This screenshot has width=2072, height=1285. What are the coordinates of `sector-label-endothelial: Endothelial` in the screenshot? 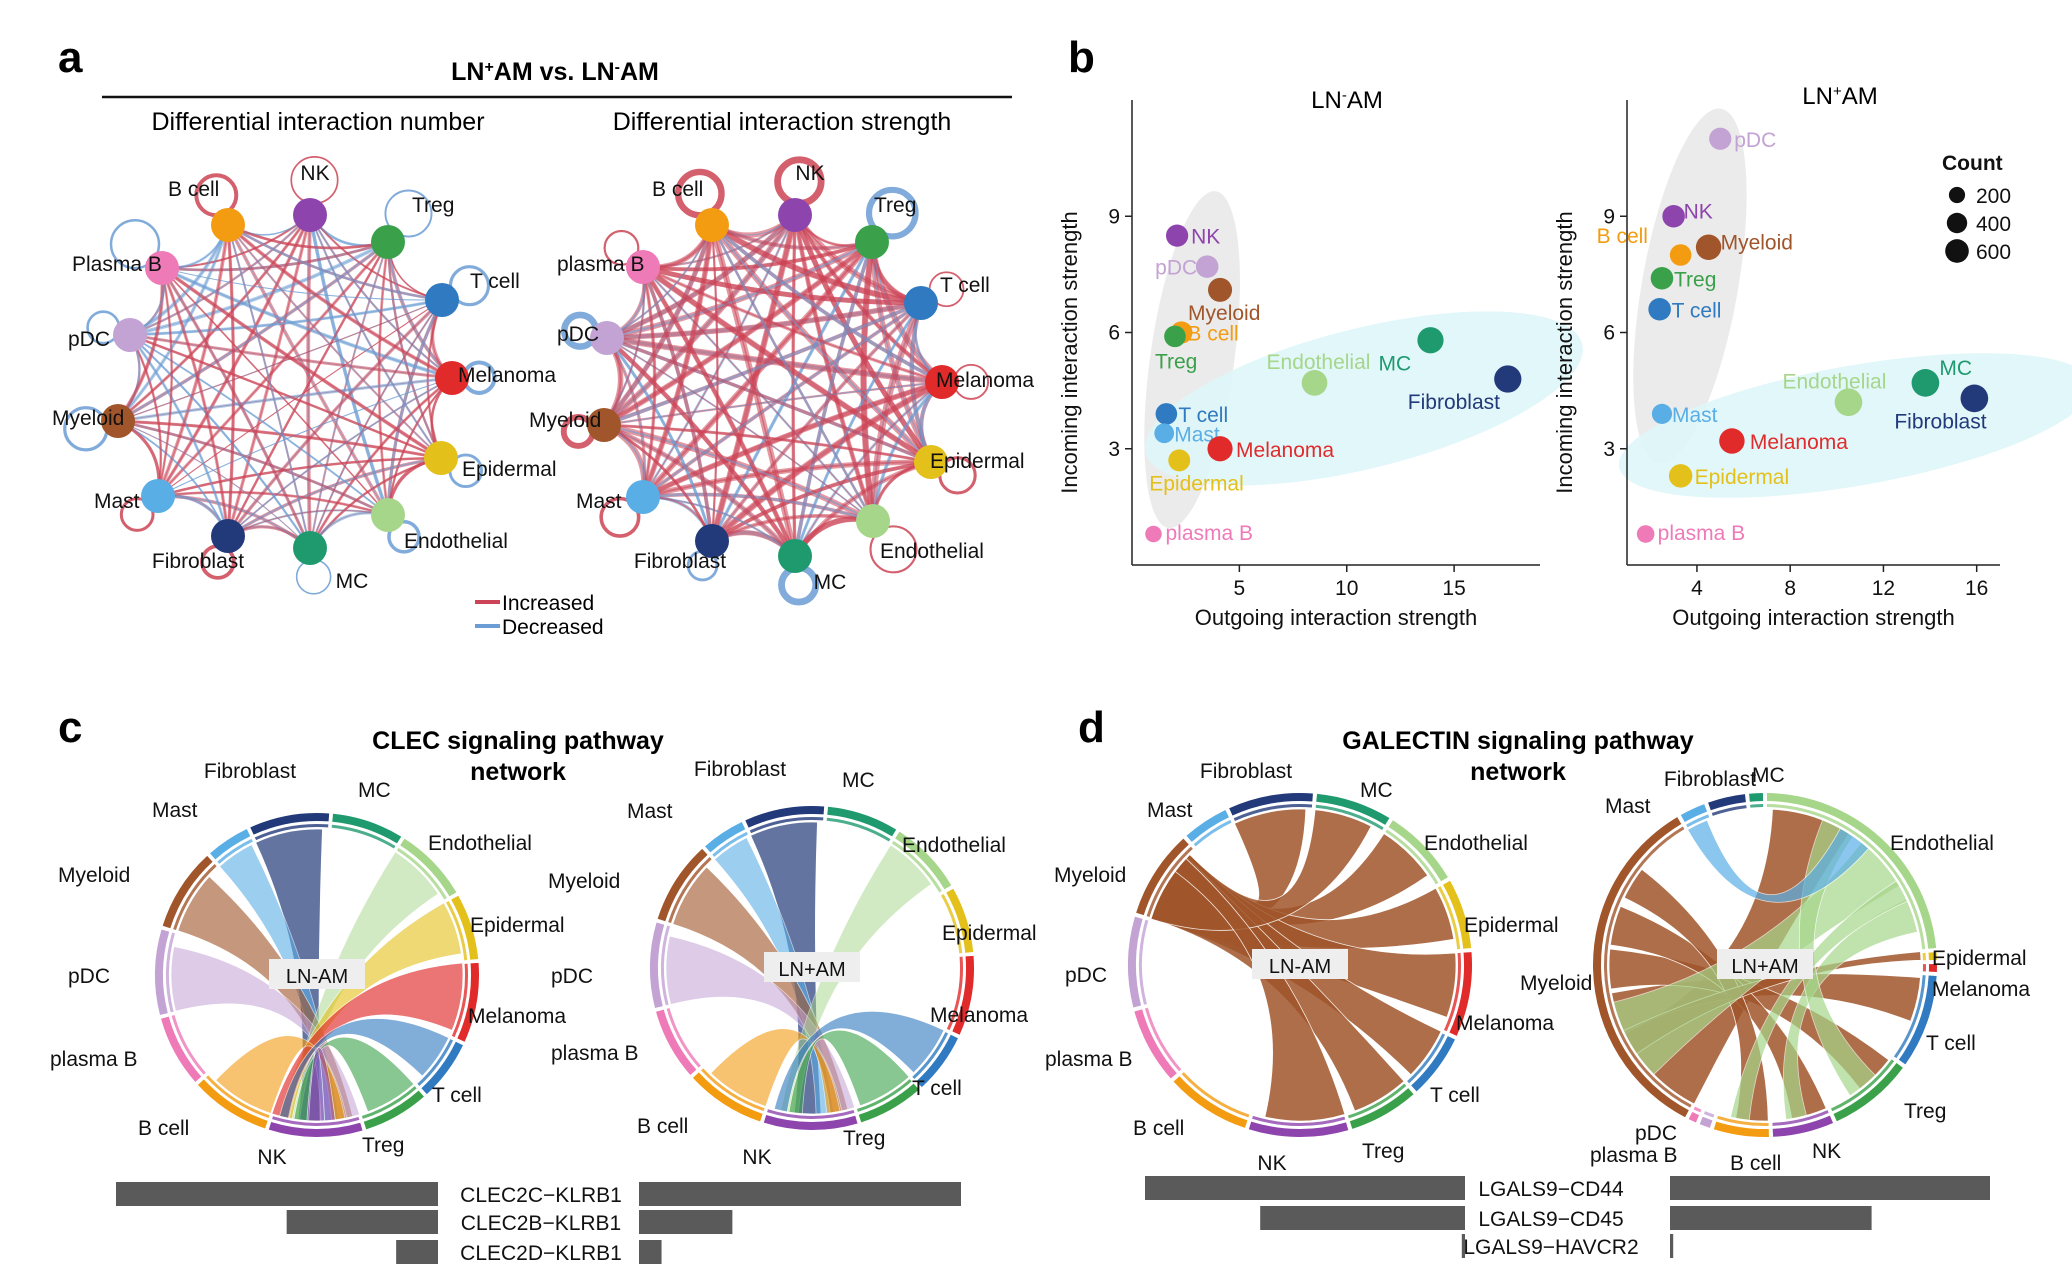 It's located at (1476, 843).